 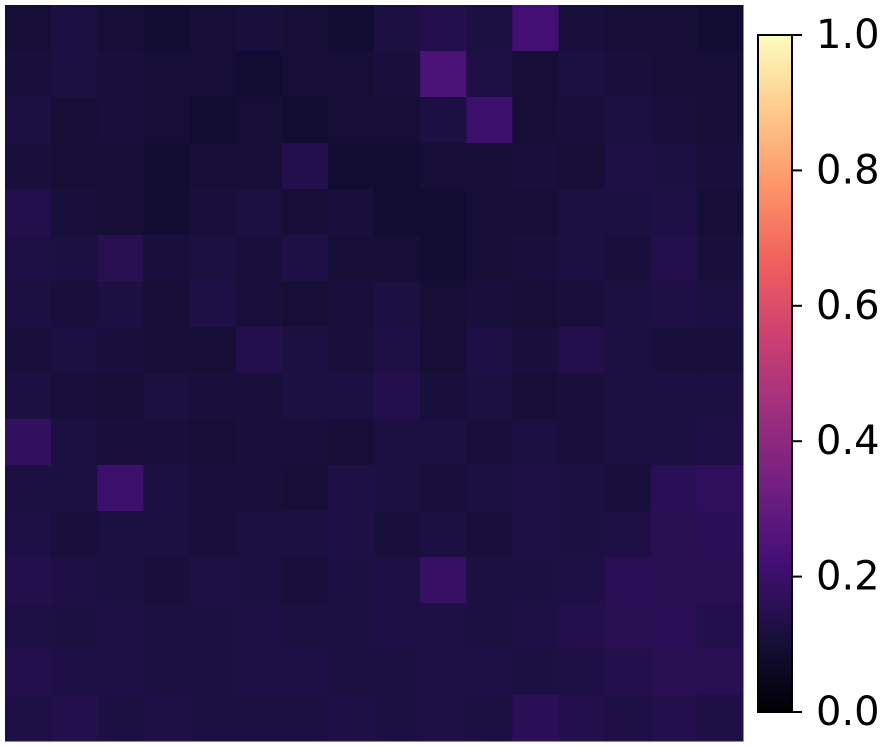 I want to click on colorbar-tick-label: 0.2, so click(x=848, y=577).